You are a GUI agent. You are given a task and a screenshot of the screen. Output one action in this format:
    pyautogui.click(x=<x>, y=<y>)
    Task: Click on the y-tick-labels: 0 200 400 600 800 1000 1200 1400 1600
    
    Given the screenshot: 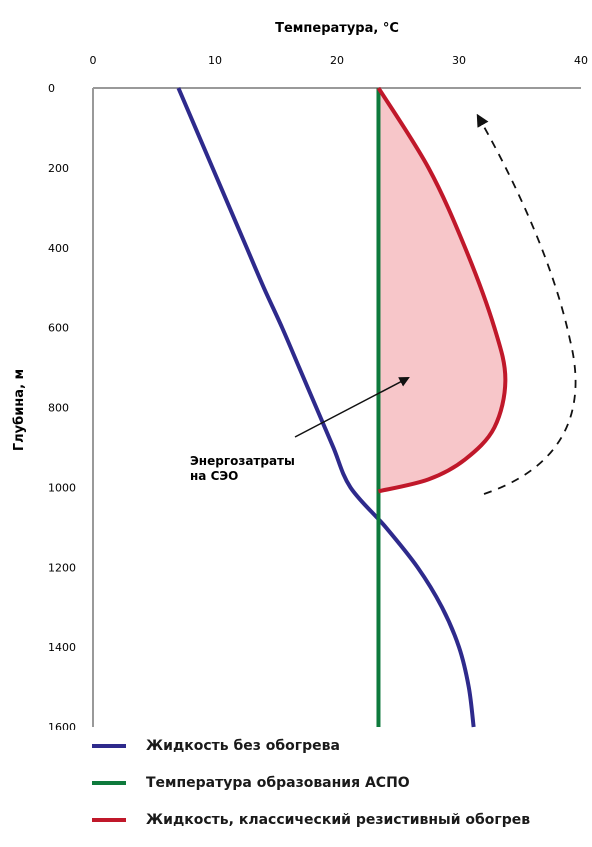 What is the action you would take?
    pyautogui.click(x=62, y=406)
    